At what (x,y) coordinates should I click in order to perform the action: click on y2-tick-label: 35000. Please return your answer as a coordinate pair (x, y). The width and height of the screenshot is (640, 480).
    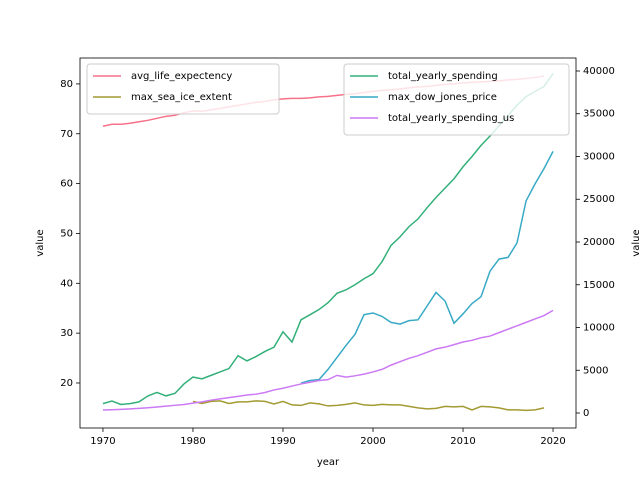
    Looking at the image, I should click on (599, 114).